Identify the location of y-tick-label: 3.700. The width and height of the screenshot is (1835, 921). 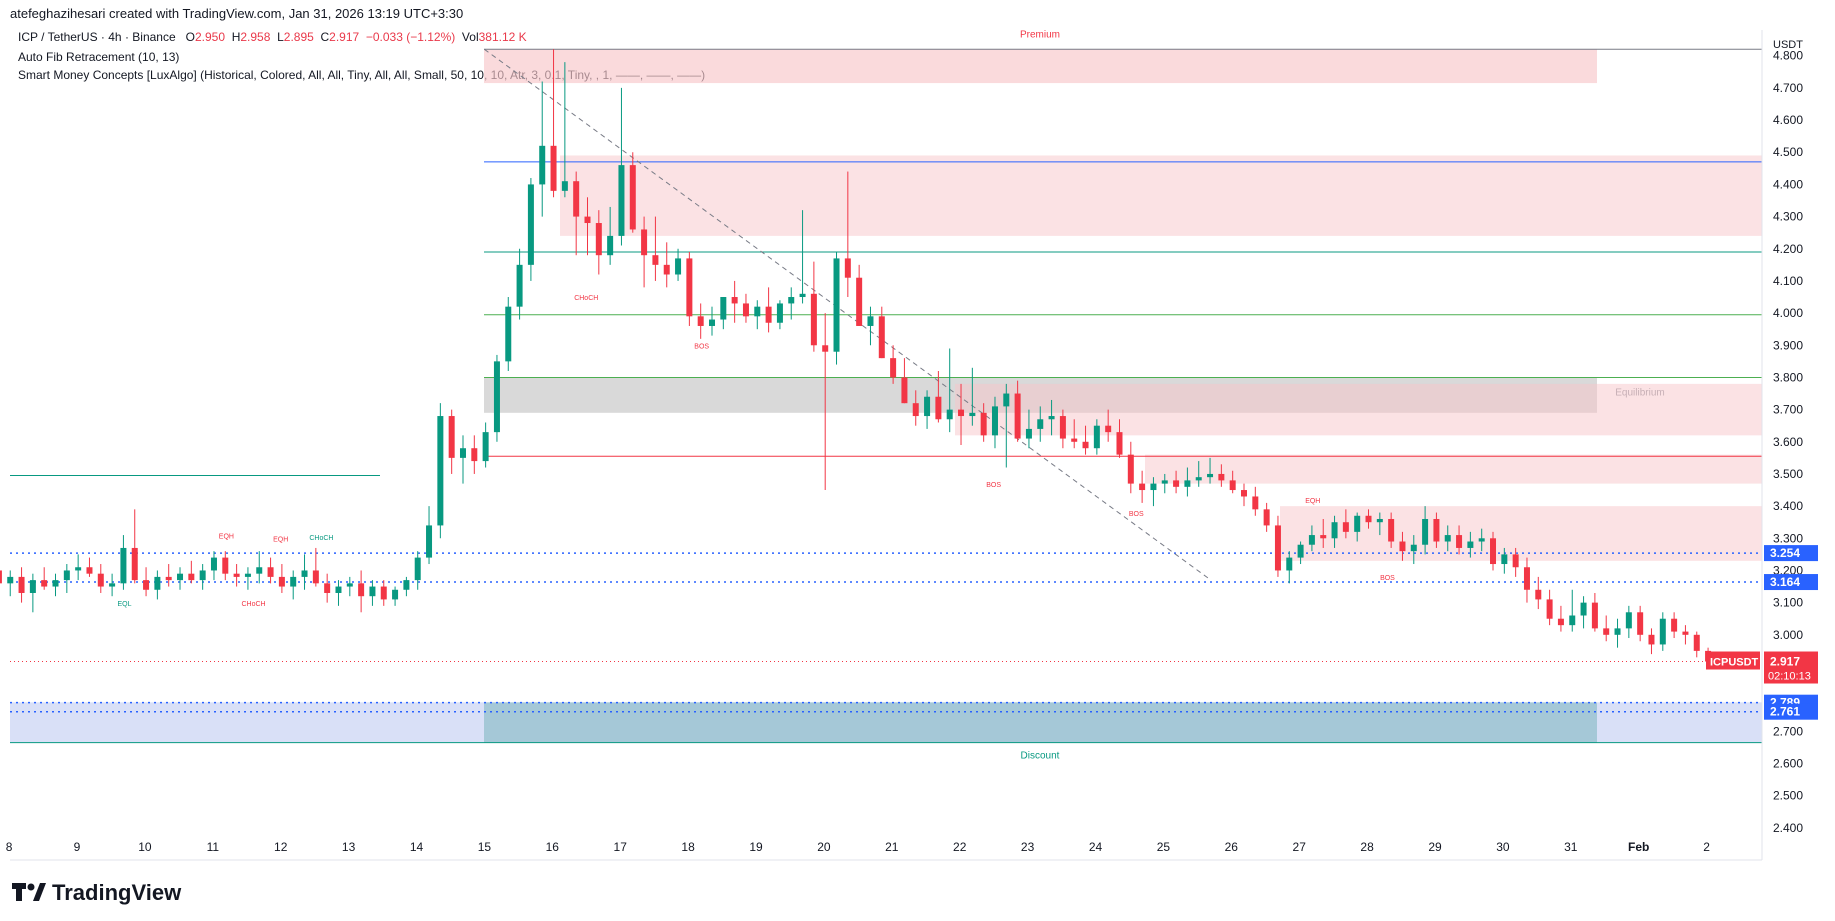
(1788, 410).